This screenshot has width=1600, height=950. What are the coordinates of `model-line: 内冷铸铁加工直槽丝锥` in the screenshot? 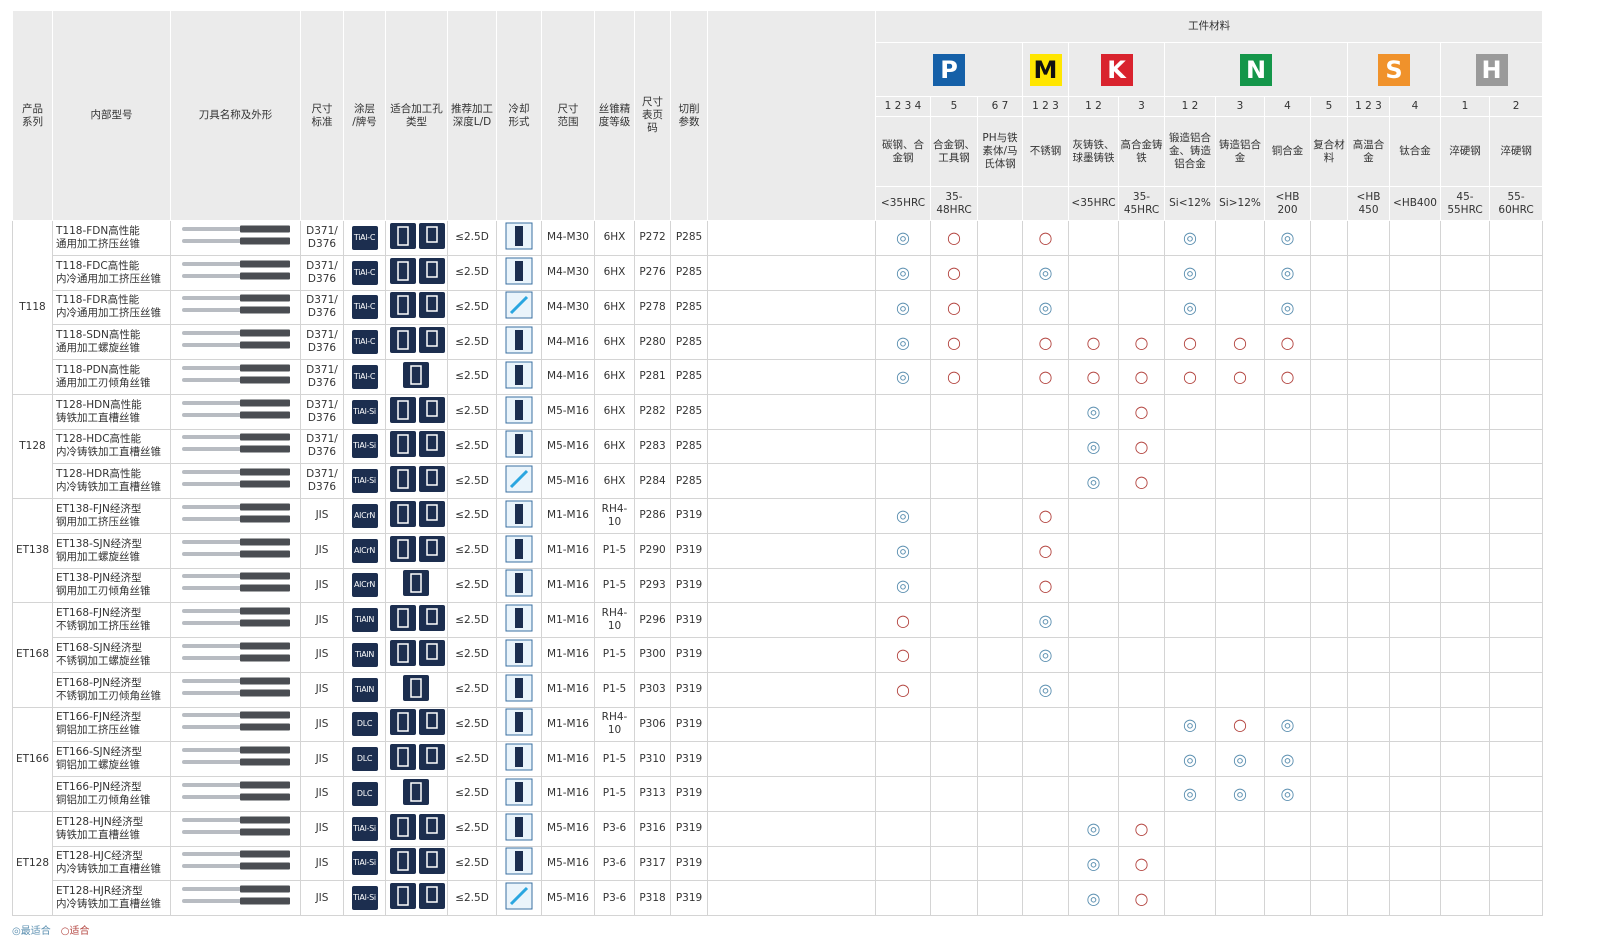 It's located at (108, 869).